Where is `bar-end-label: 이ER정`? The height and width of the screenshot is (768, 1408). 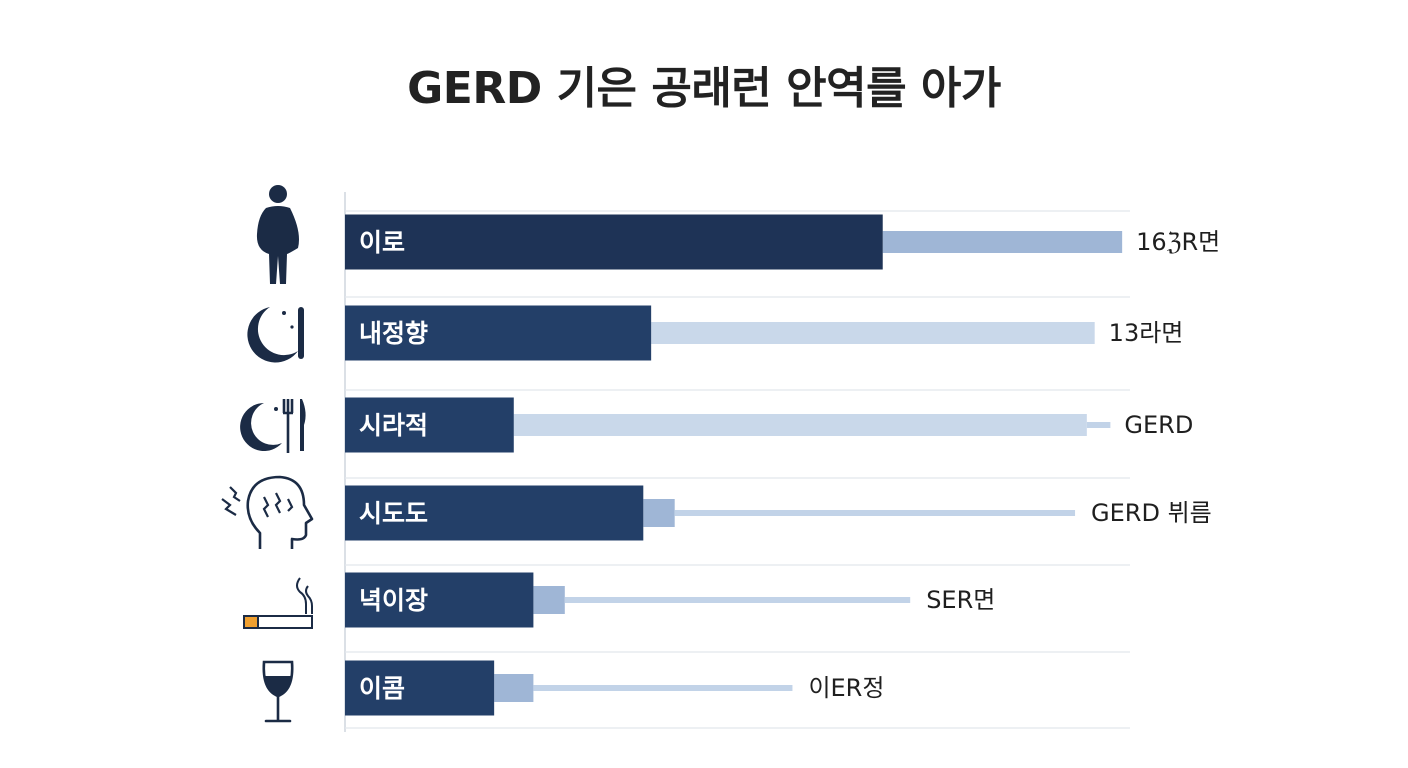 bar-end-label: 이ER정 is located at coordinates (846, 688).